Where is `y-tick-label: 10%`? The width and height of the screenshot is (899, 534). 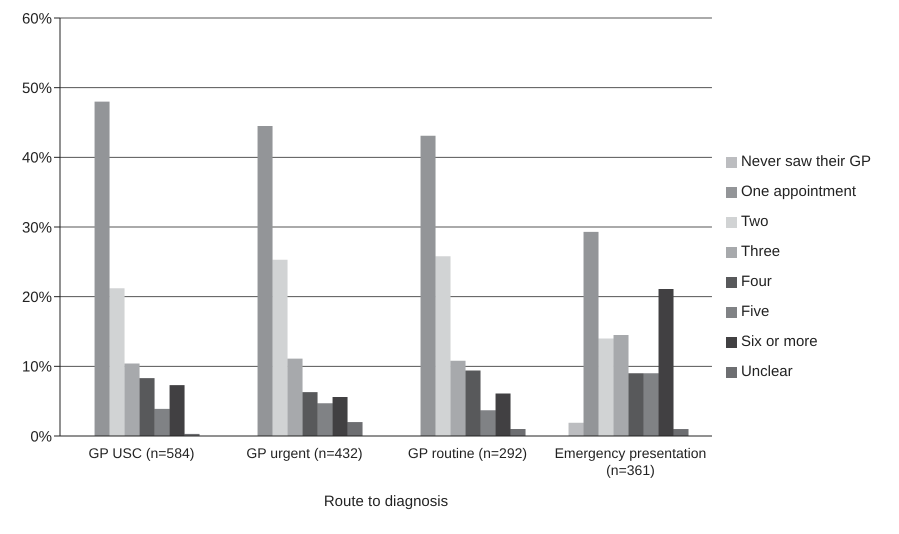
y-tick-label: 10% is located at coordinates (37, 367).